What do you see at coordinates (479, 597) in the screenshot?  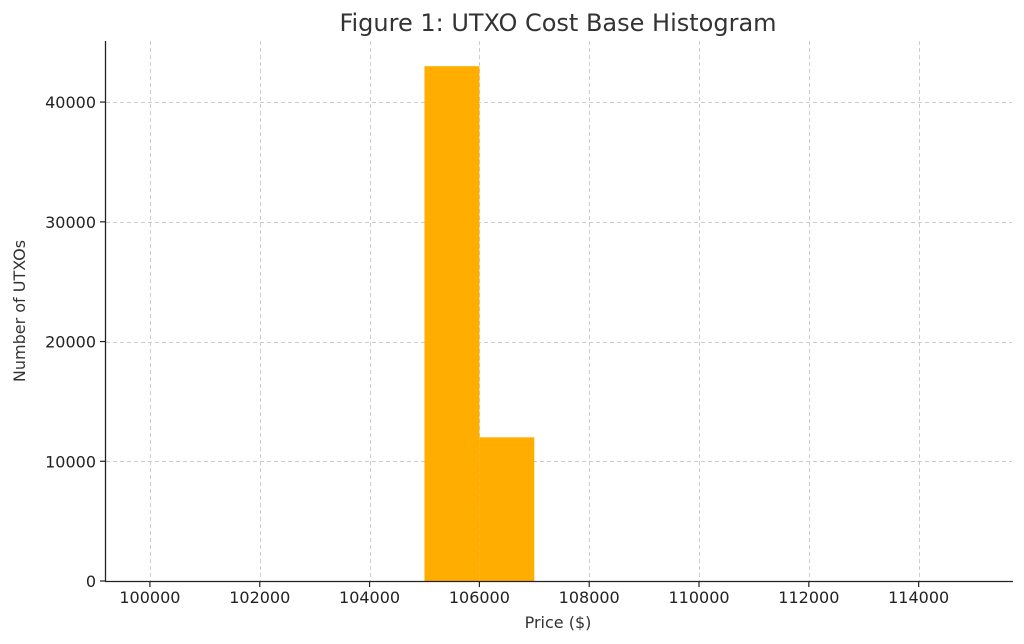 I see `x-tick-label: 106000` at bounding box center [479, 597].